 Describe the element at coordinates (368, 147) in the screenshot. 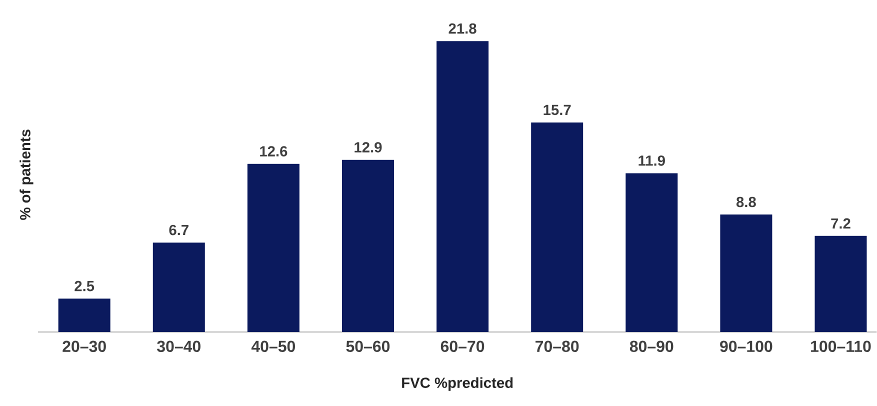

I see `data-label: 12.9` at that location.